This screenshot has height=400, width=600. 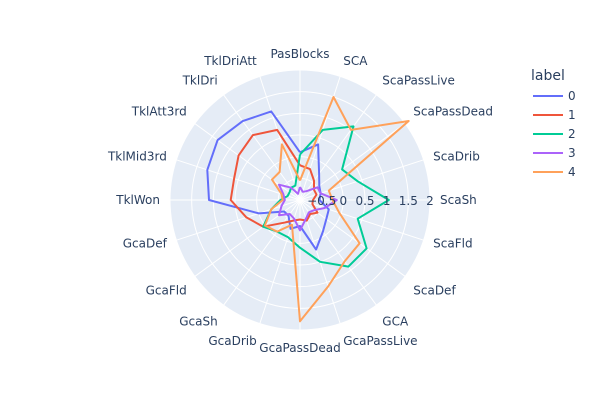 What do you see at coordinates (232, 341) in the screenshot?
I see `category-label: GcaDrib` at bounding box center [232, 341].